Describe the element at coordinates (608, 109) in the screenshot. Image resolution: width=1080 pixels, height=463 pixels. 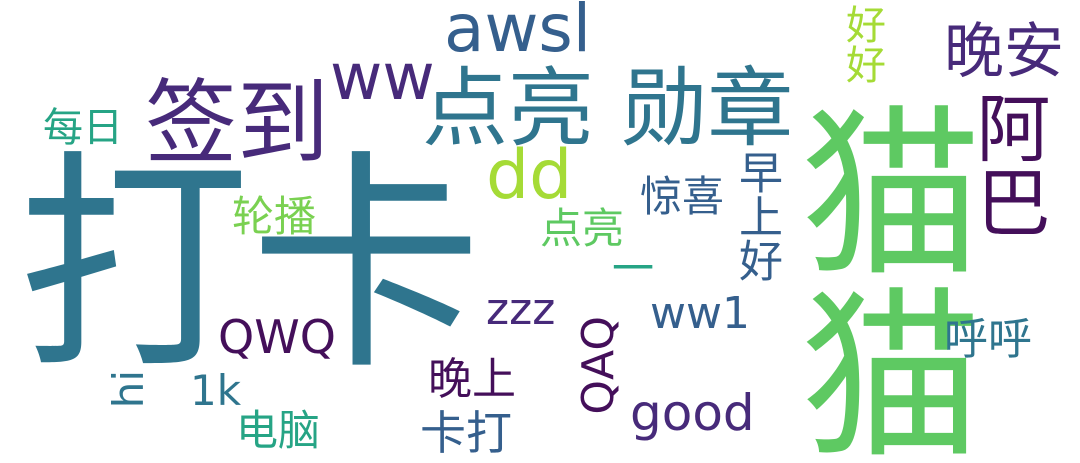
I see `word-dianliang-xunzhang: 点亮 勋章` at that location.